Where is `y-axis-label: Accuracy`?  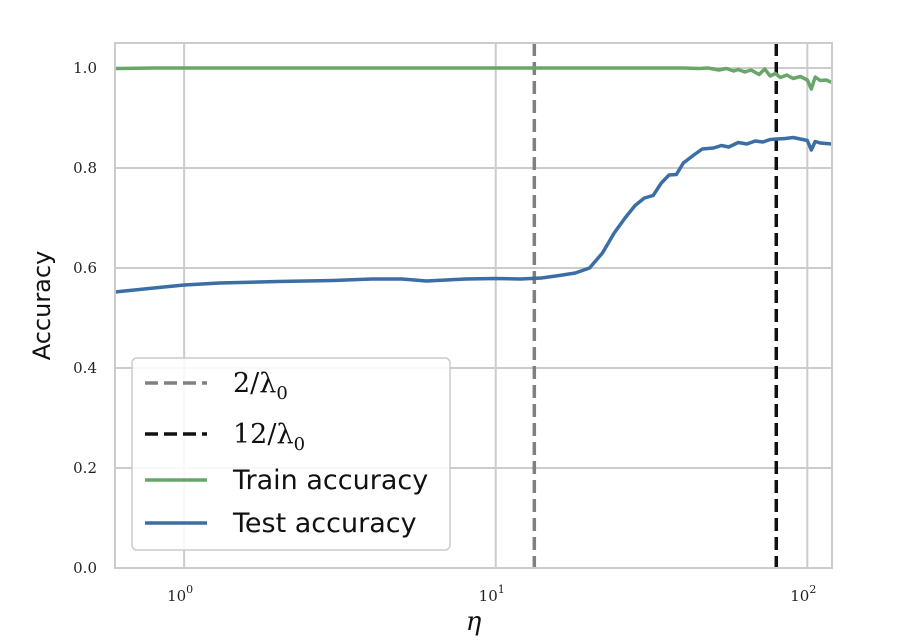
y-axis-label: Accuracy is located at coordinates (42, 306).